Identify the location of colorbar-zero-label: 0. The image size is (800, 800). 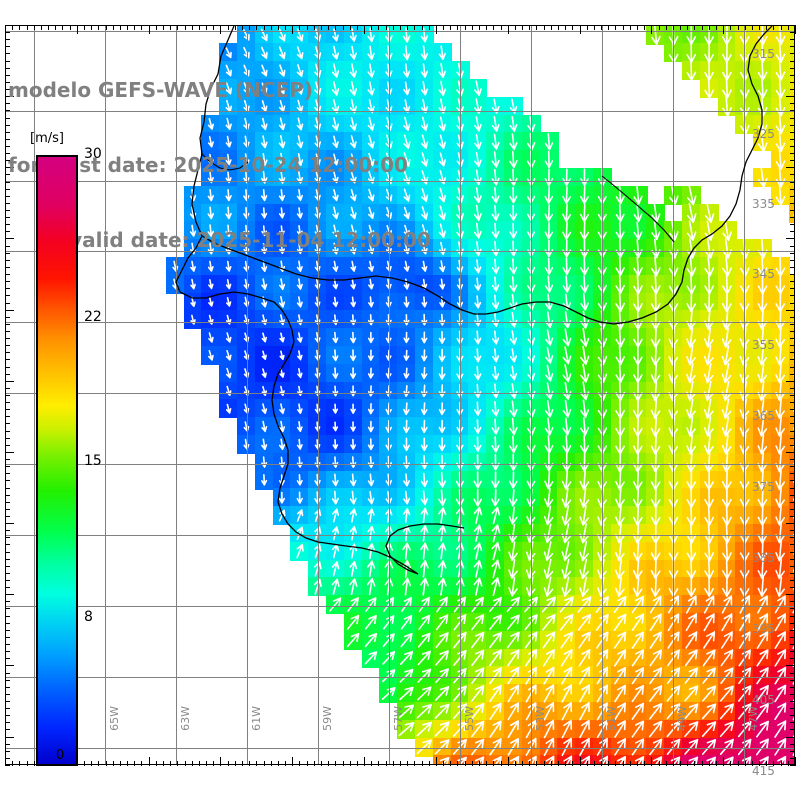
(60, 755).